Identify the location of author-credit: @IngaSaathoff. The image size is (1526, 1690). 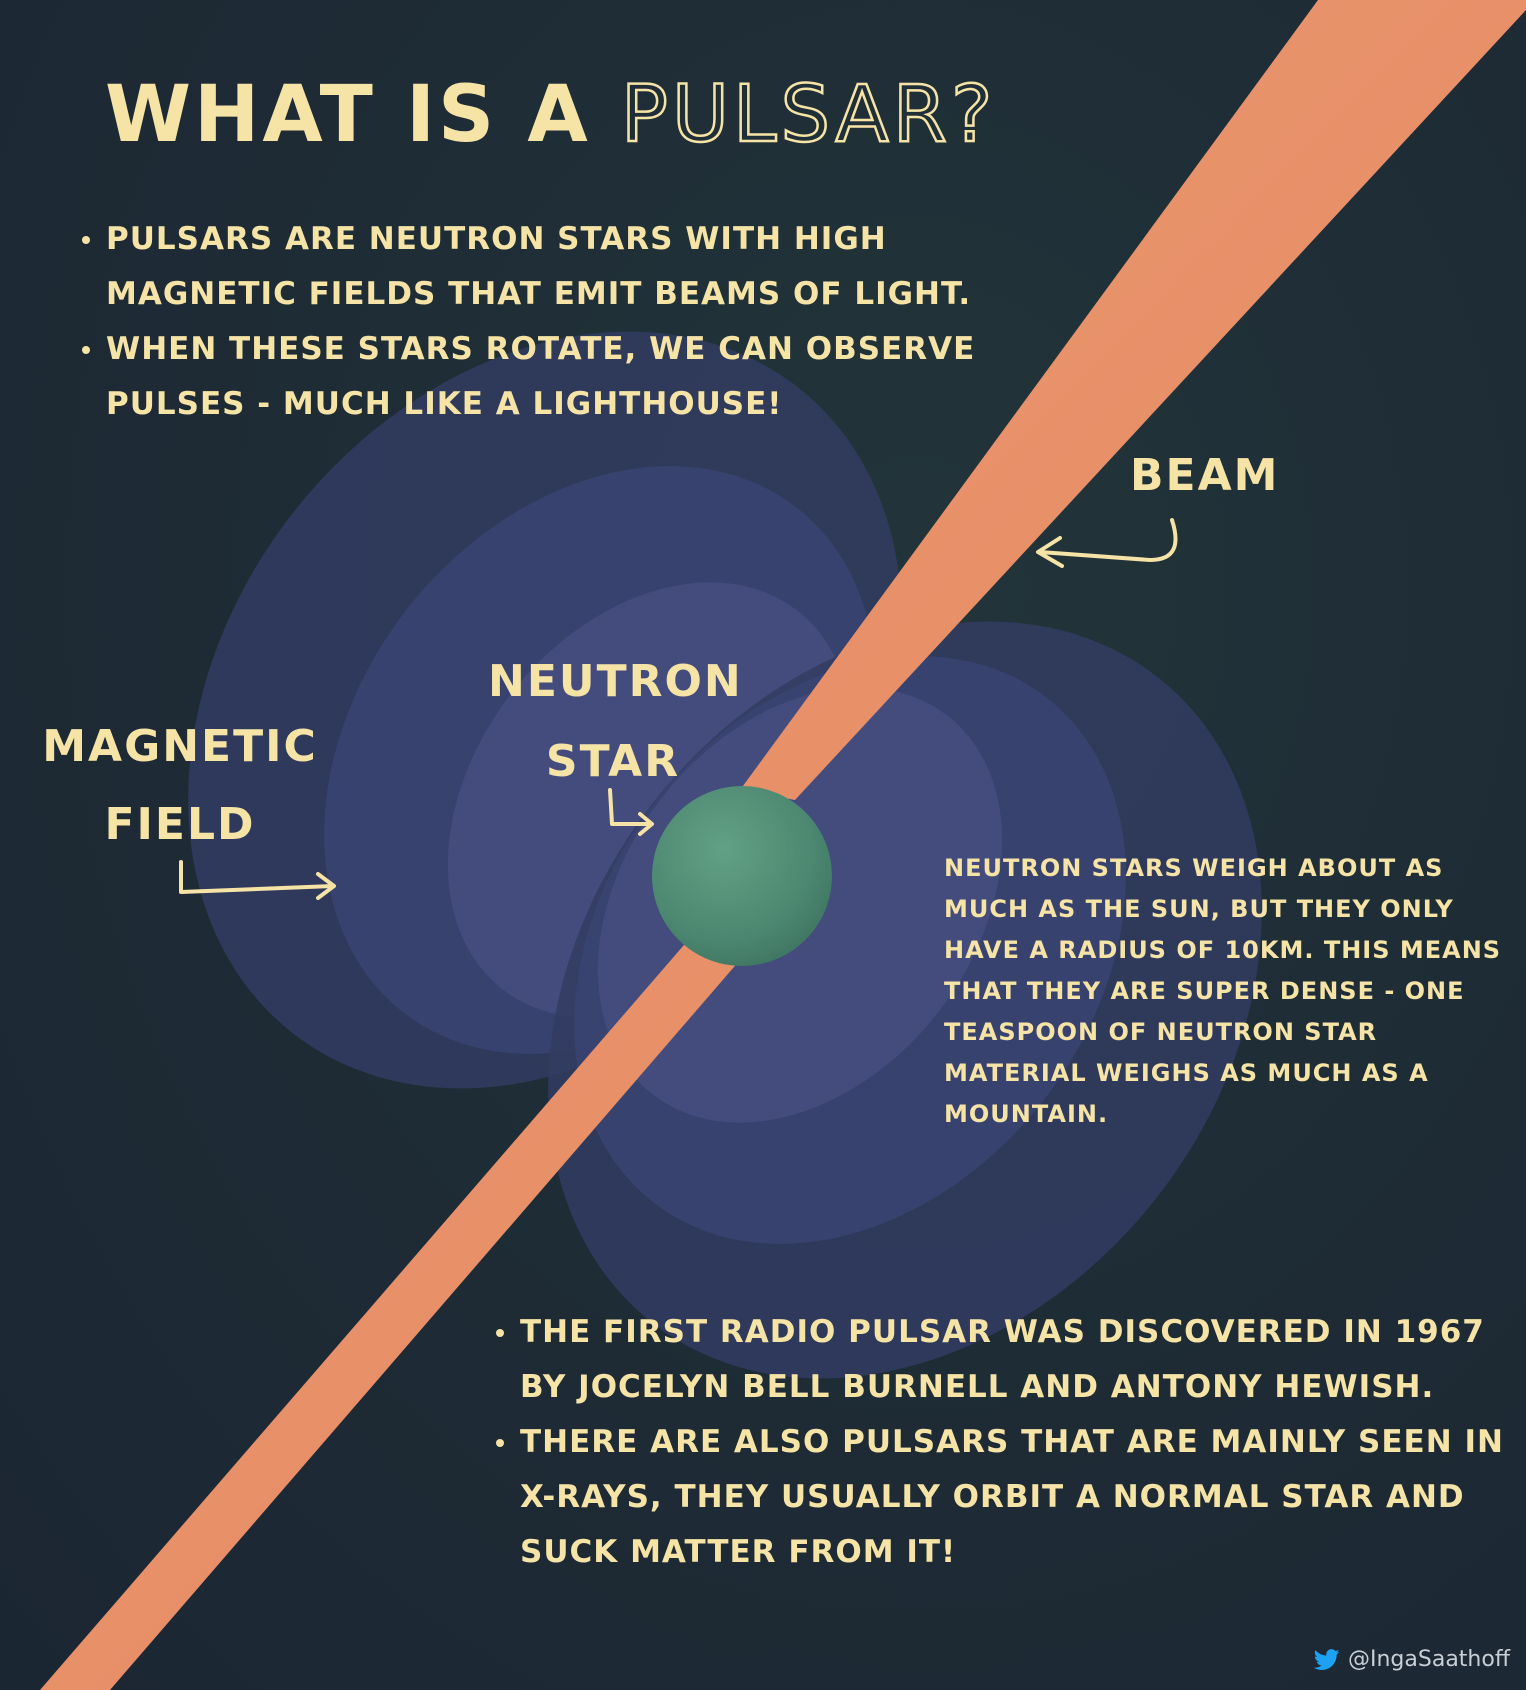
(1412, 1659).